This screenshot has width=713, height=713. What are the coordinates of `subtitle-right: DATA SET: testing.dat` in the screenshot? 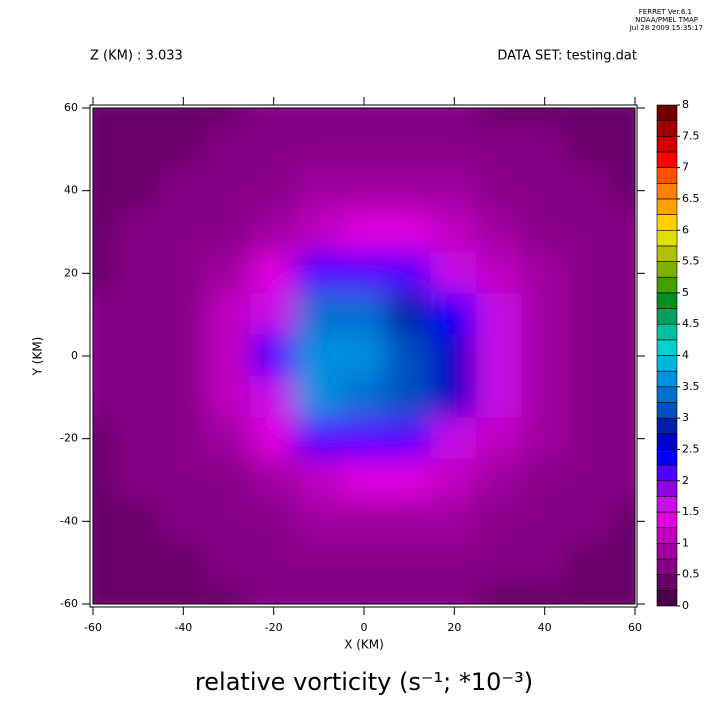 It's located at (567, 56).